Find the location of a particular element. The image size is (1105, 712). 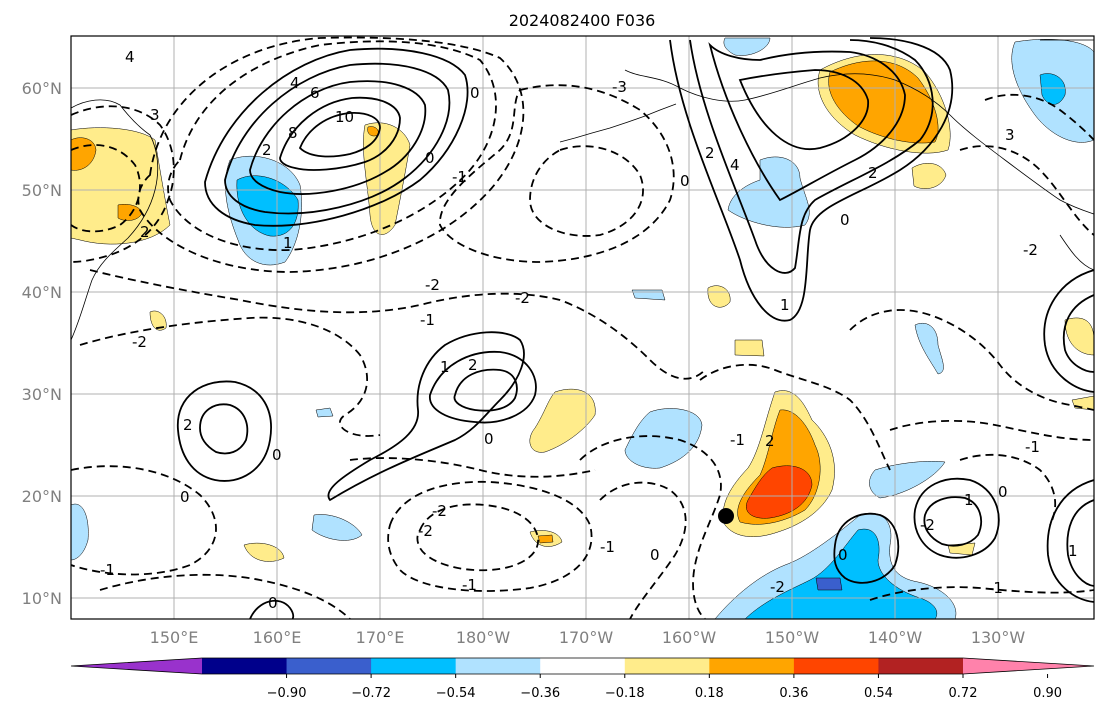

colorbar-tick-label: 0.72 is located at coordinates (963, 693).